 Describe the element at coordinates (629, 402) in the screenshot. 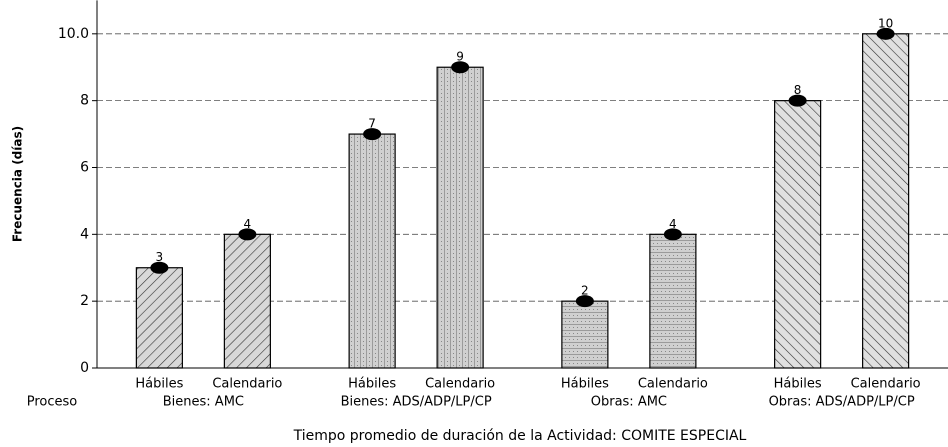

I see `group-label: Obras: AMC` at that location.